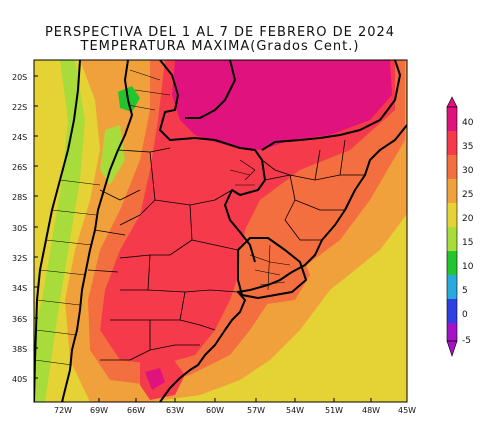 Image resolution: width=488 pixels, height=435 pixels. Describe the element at coordinates (452, 102) in the screenshot. I see `colorbar-top-arrow` at that location.